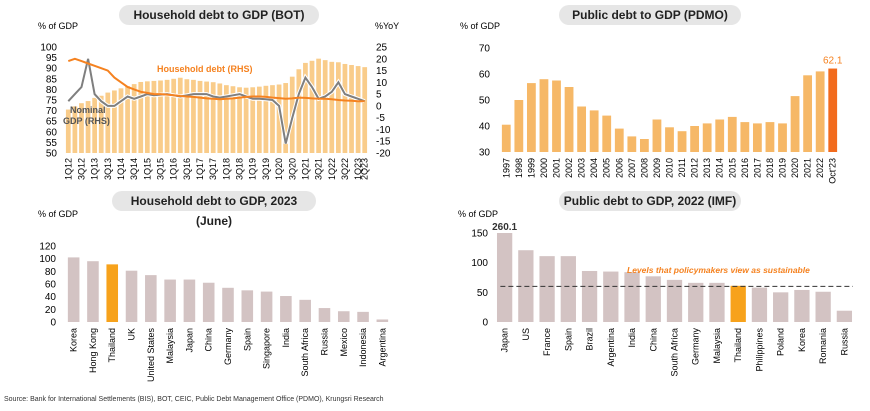  What do you see at coordinates (479, 234) in the screenshot?
I see `y-tick-label: 150` at bounding box center [479, 234].